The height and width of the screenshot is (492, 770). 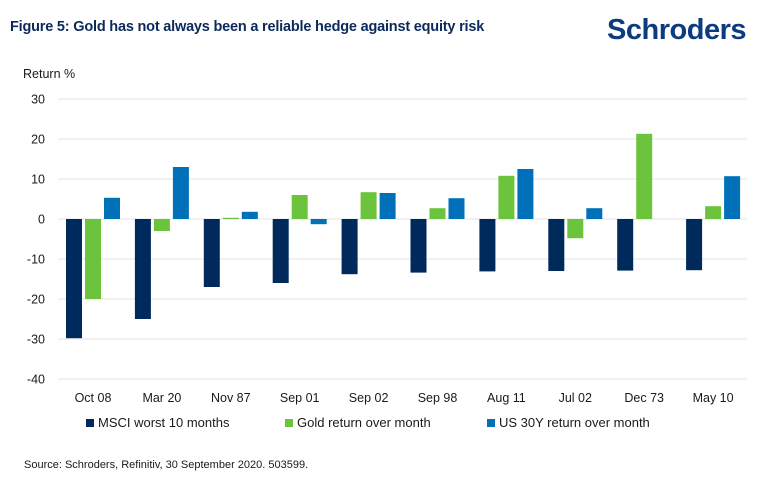 What do you see at coordinates (41, 220) in the screenshot?
I see `y-tick-label: 0` at bounding box center [41, 220].